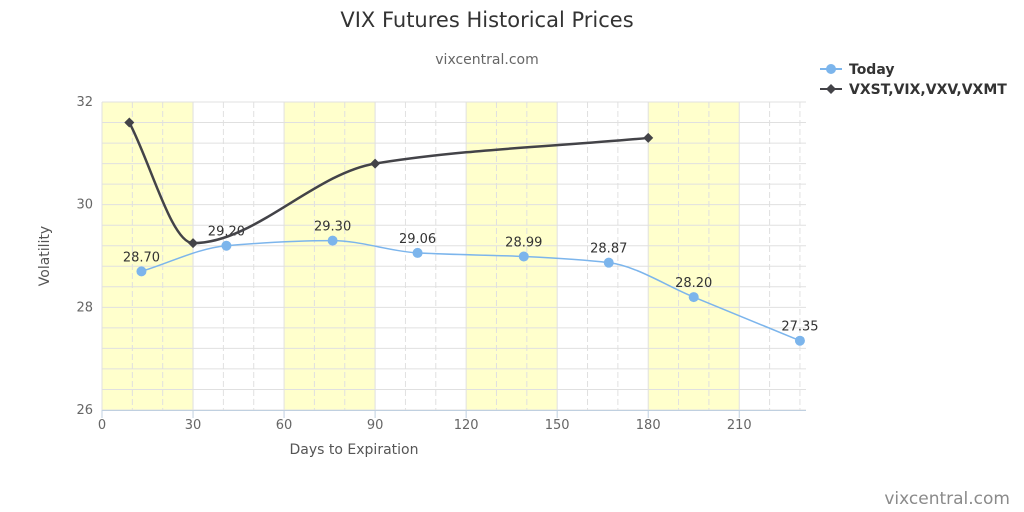  What do you see at coordinates (913, 80) in the screenshot?
I see `legend: Today VXST,VIX,VXV,VXMT` at bounding box center [913, 80].